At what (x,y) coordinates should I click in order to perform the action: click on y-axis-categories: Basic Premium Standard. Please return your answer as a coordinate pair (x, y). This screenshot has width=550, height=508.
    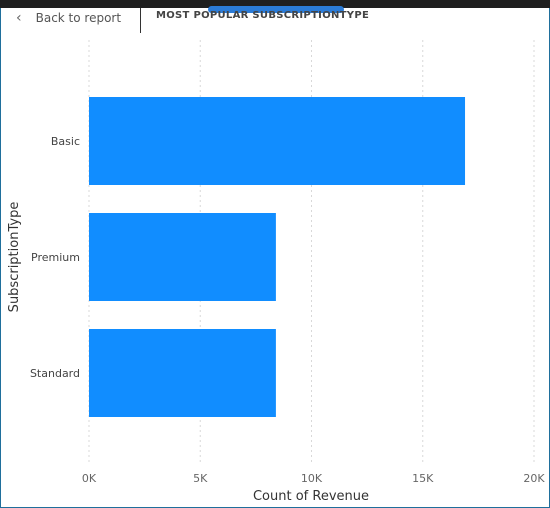
    Looking at the image, I should click on (55, 257).